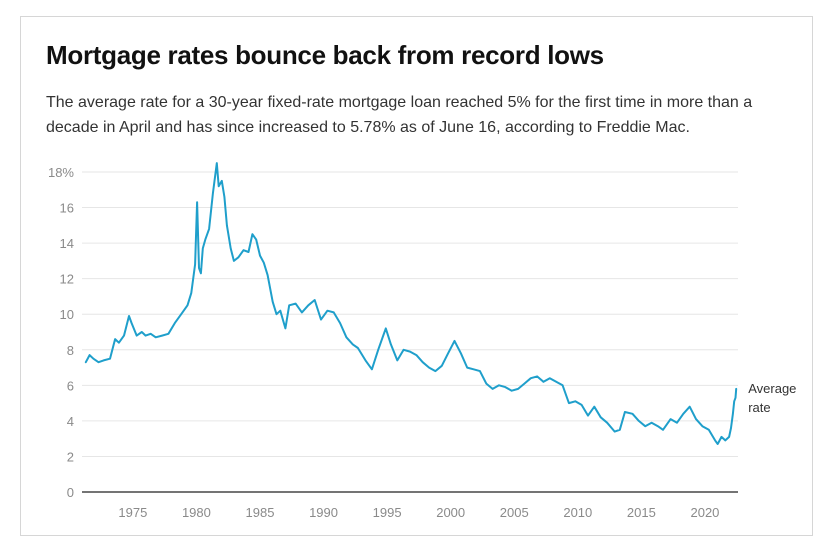 This screenshot has height=557, width=835. Describe the element at coordinates (759, 407) in the screenshot. I see `series-label-rate: rate` at that location.